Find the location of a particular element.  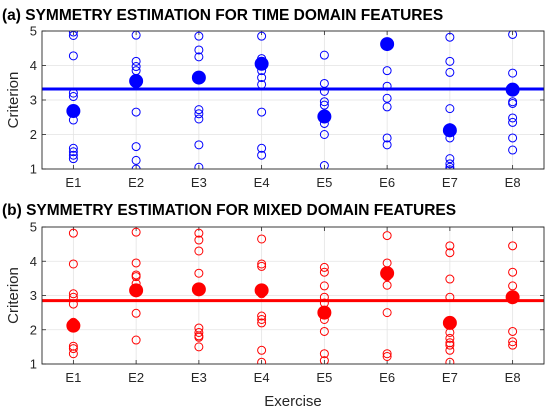

x-tick-label: E6 is located at coordinates (387, 182).